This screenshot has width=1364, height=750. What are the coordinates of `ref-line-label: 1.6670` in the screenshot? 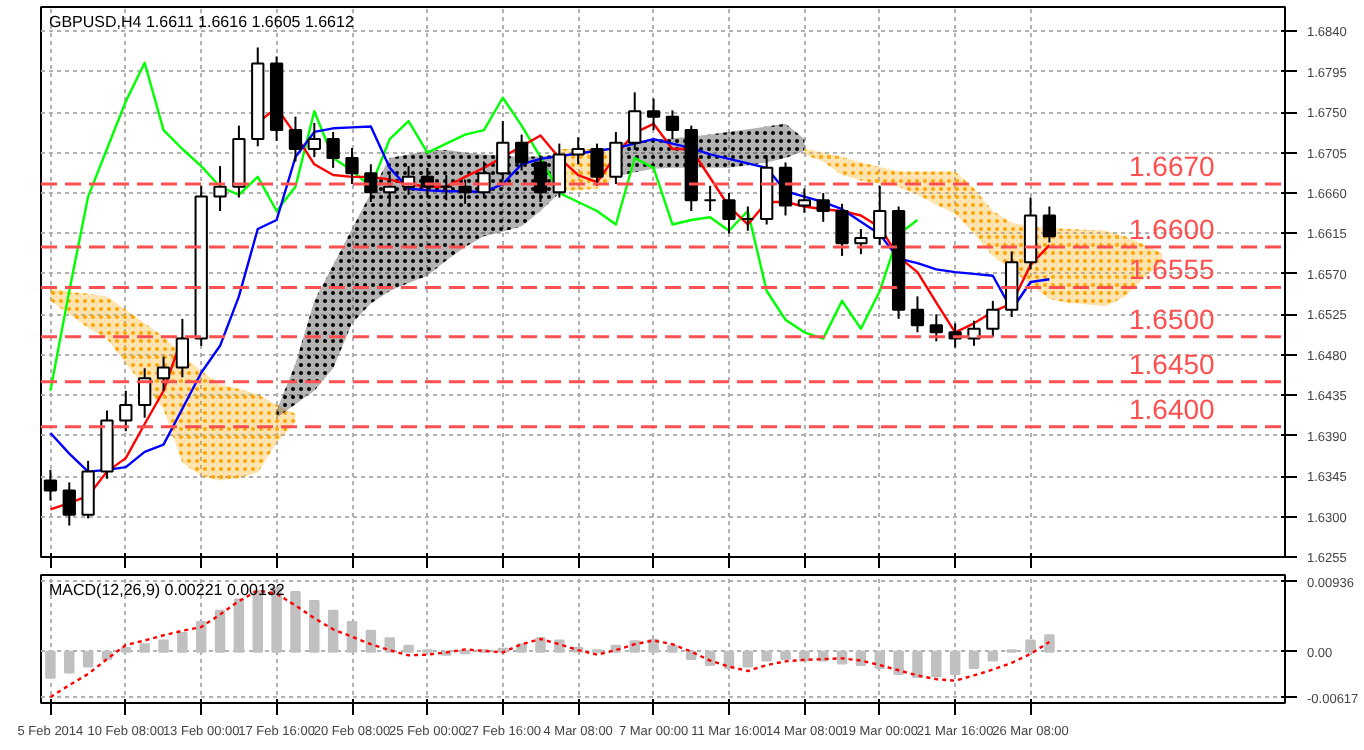 It's located at (1172, 166).